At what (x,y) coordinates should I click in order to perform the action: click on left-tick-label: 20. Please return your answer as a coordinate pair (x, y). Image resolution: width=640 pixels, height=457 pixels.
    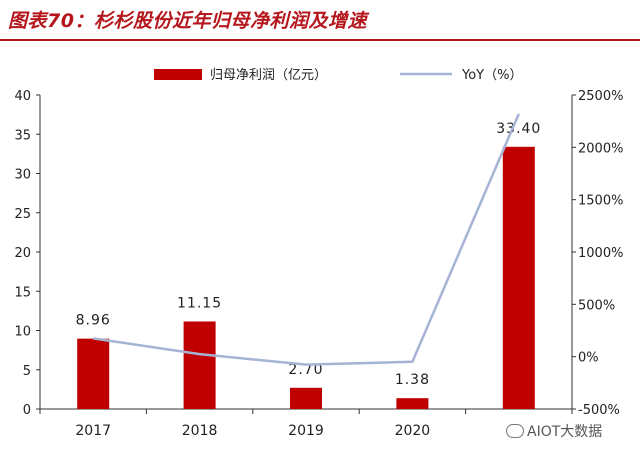
    Looking at the image, I should click on (22, 253).